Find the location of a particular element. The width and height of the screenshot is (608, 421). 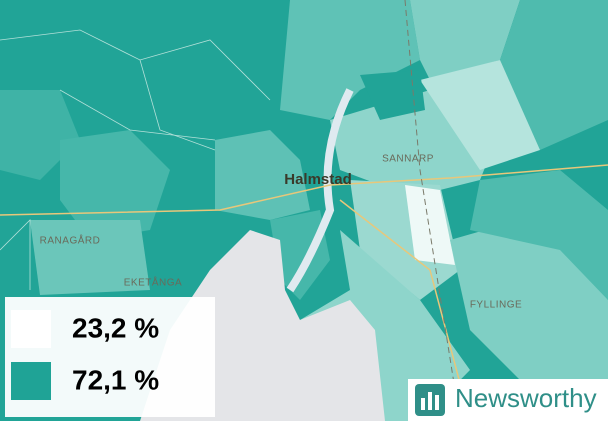

district-label: RANAGÅRD is located at coordinates (70, 240).